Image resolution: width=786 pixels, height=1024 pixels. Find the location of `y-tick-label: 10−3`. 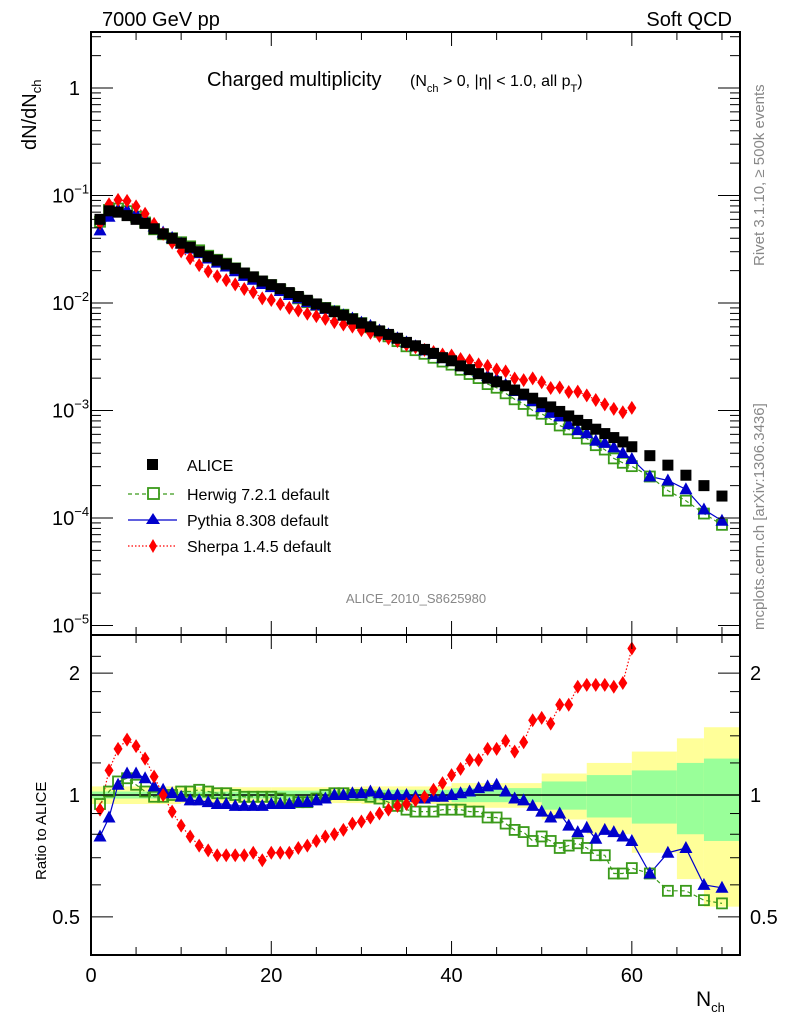

y-tick-label: 10−3 is located at coordinates (70, 410).